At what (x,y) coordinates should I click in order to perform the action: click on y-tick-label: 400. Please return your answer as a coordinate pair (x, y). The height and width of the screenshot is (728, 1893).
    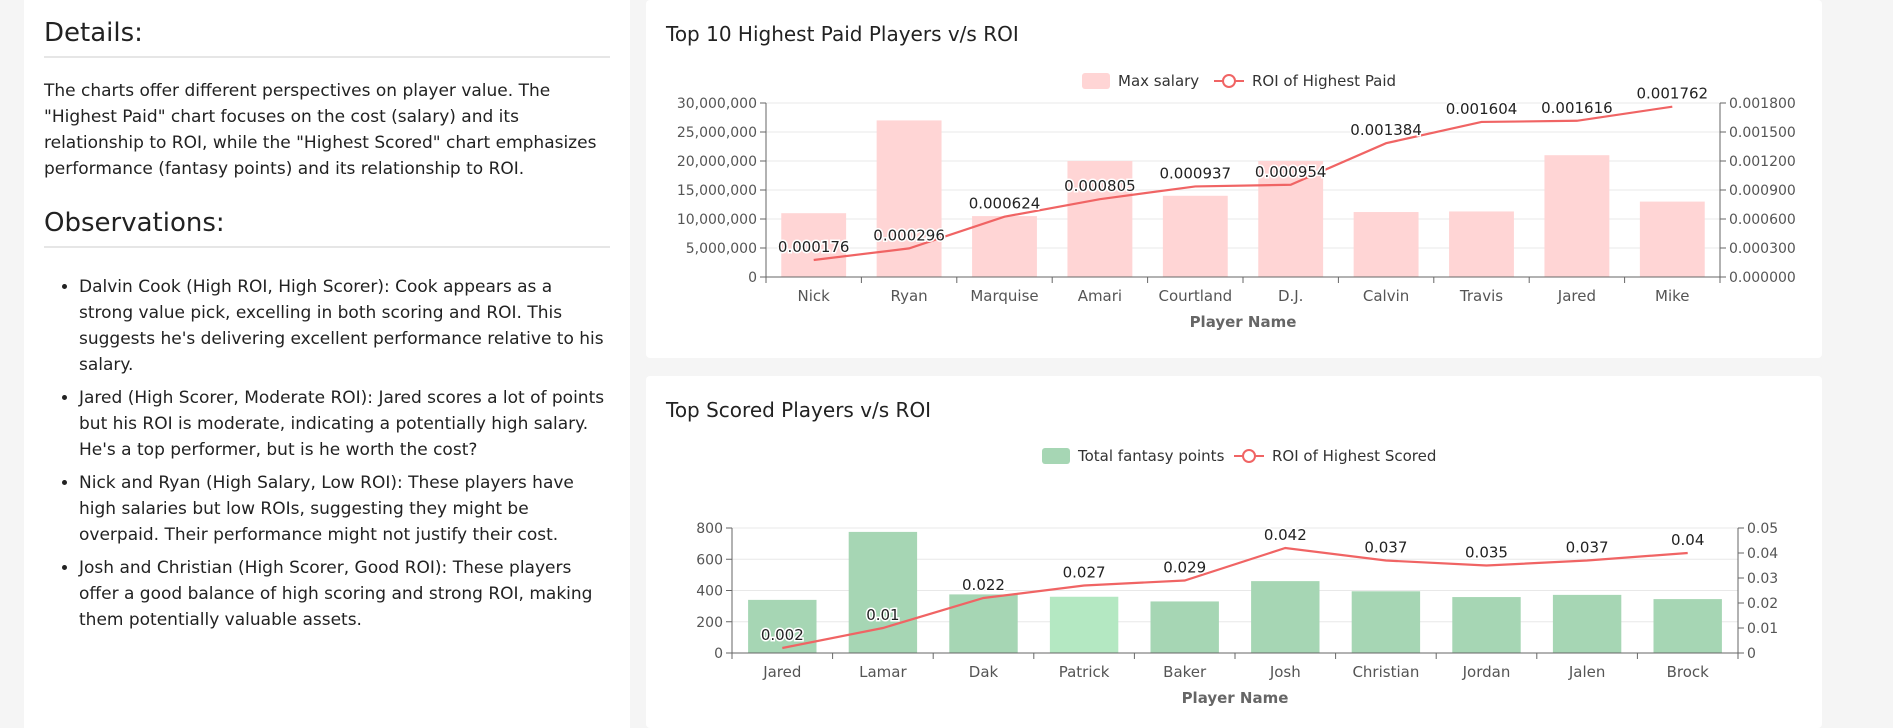
    Looking at the image, I should click on (709, 592).